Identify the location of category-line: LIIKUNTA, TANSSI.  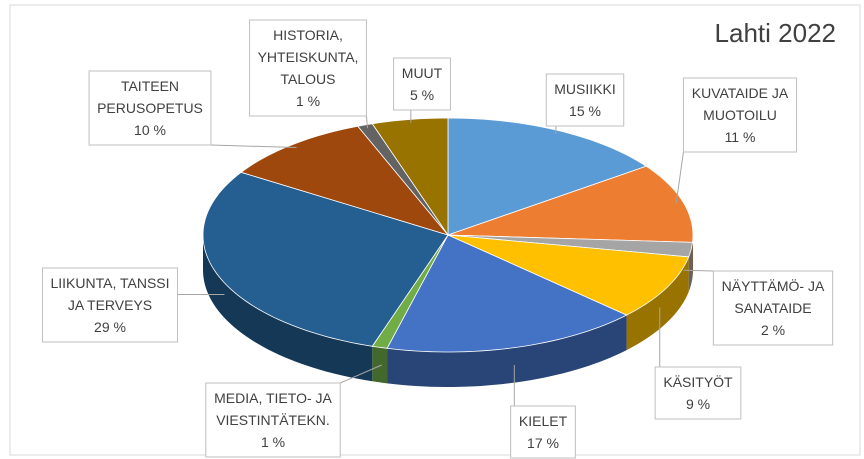
(109, 283).